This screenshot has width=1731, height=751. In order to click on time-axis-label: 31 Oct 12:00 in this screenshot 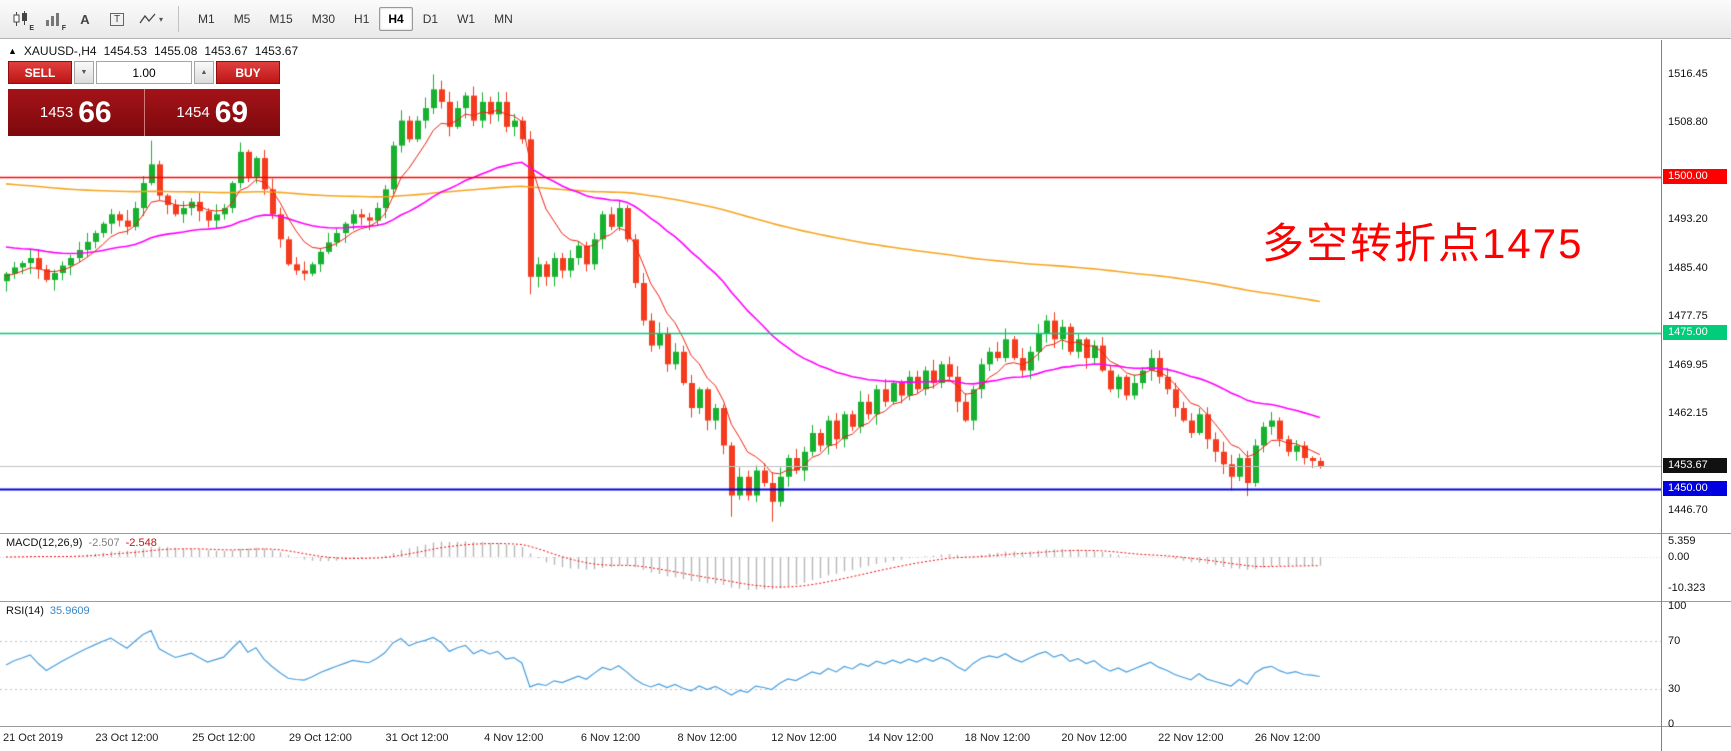, I will do `click(417, 738)`.